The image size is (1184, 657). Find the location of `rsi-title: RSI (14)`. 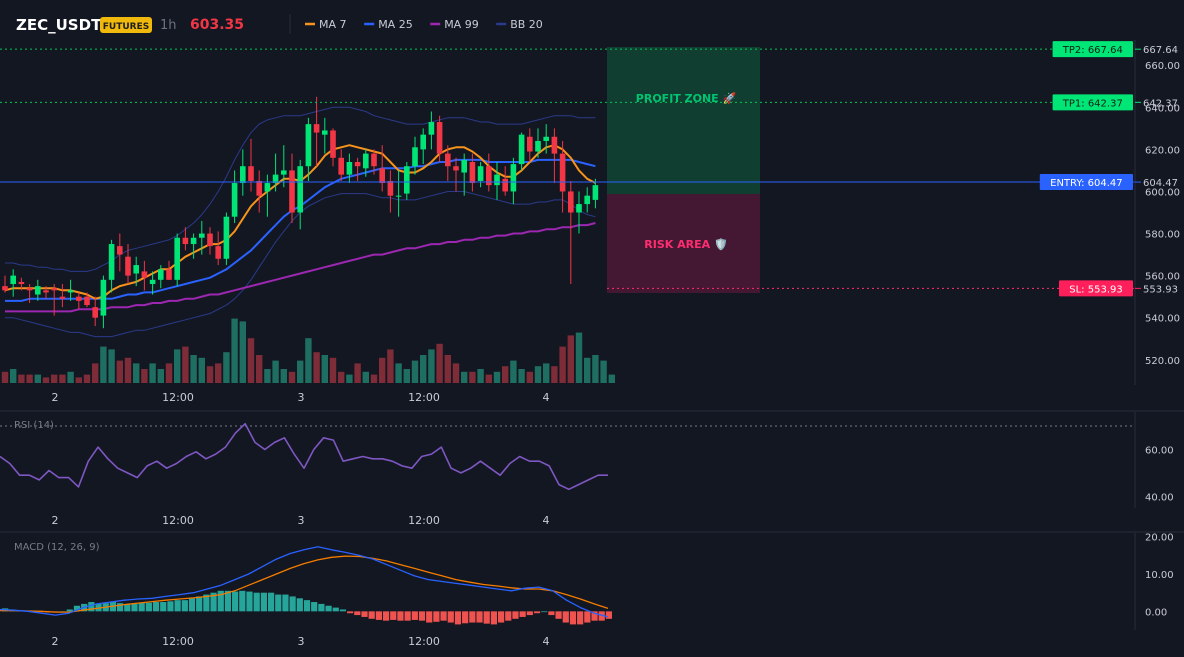

rsi-title: RSI (14) is located at coordinates (34, 425).